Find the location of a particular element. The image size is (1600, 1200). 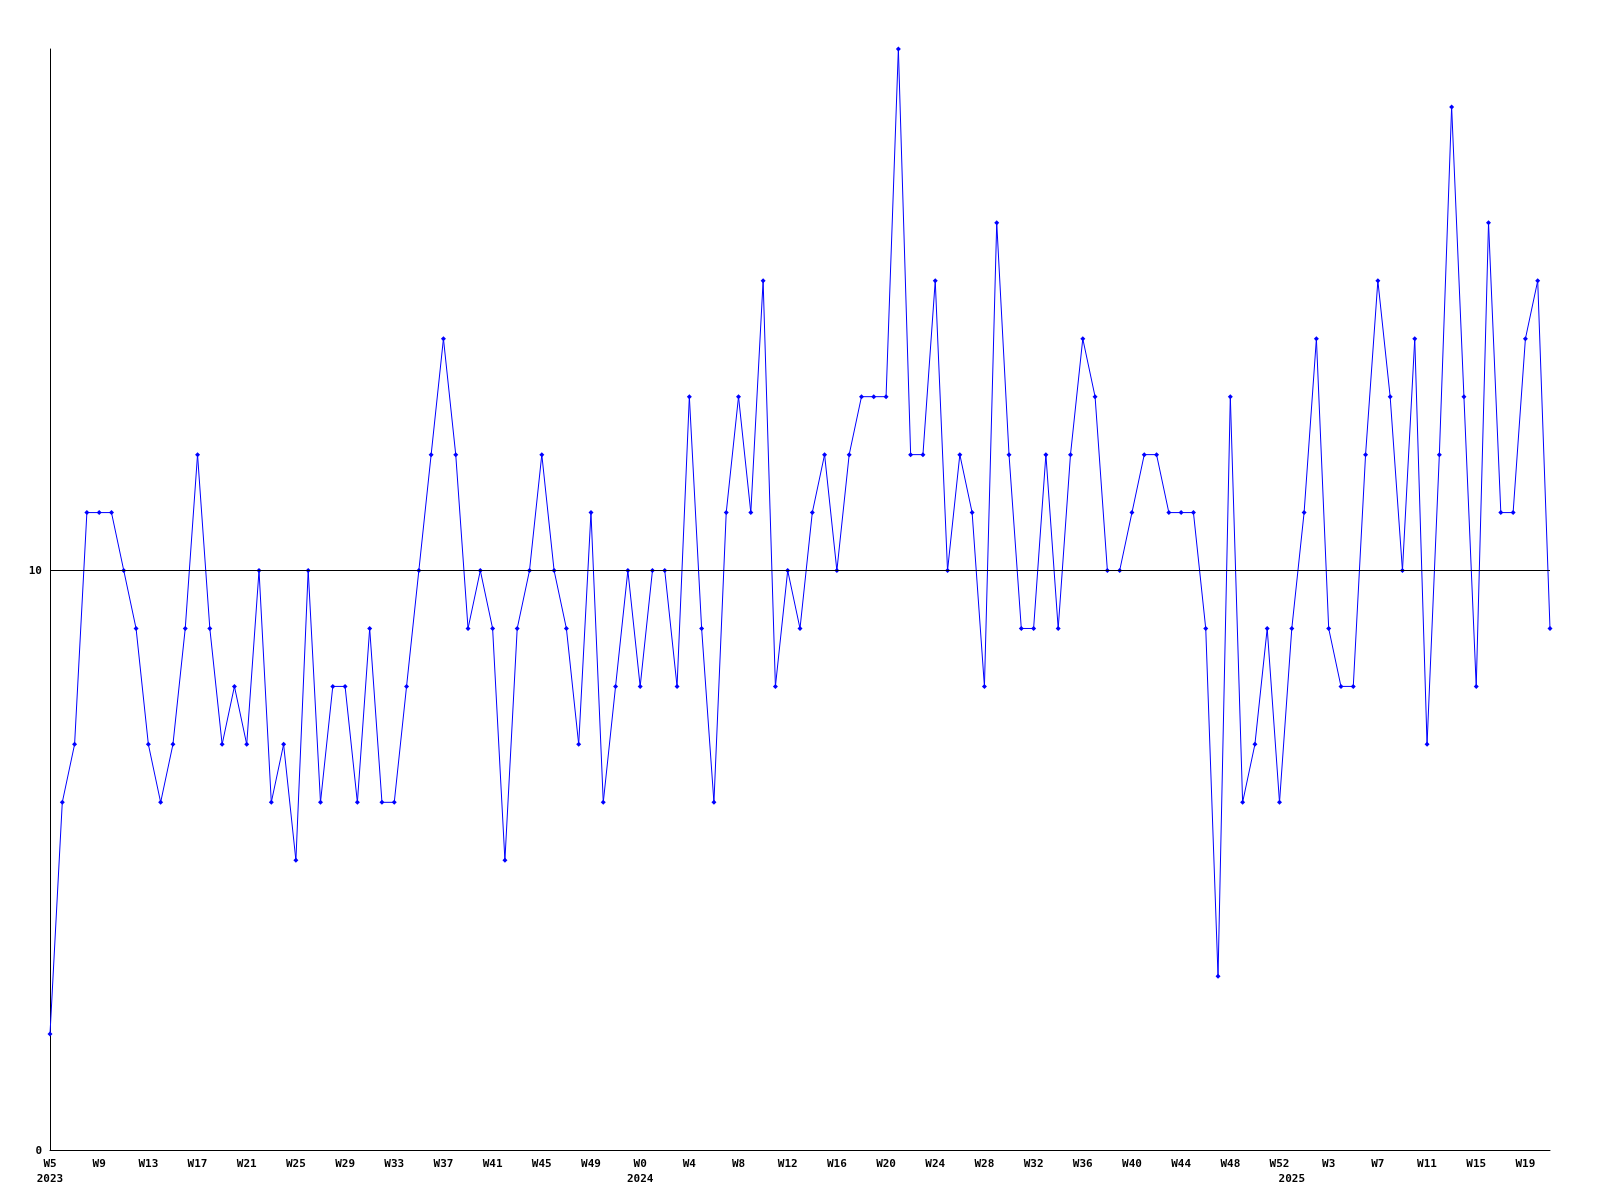

x-tick-label: W15 is located at coordinates (1476, 1163).